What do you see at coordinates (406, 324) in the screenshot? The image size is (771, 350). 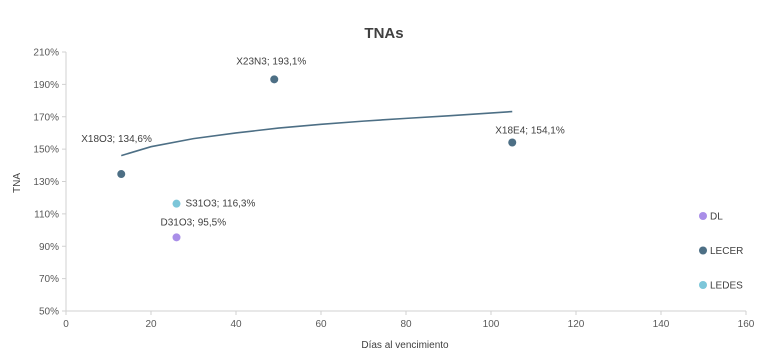 I see `x-tick-label: 80` at bounding box center [406, 324].